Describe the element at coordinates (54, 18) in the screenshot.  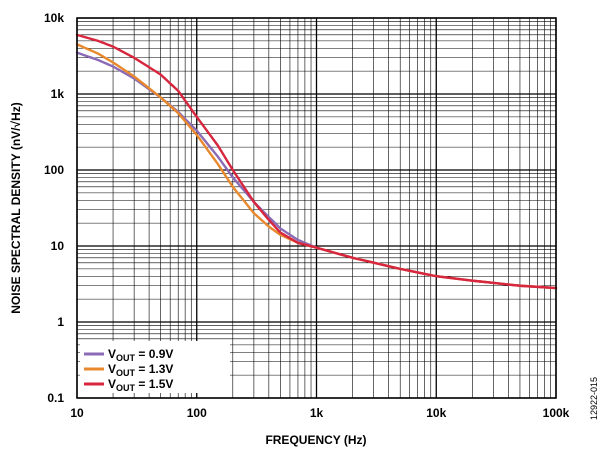
I see `y-tick-label: 10k` at that location.